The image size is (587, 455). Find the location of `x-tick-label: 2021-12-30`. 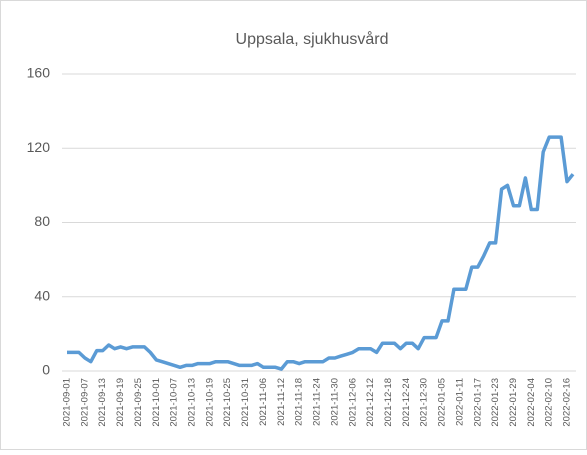

x-tick-label: 2021-12-30 is located at coordinates (424, 402).